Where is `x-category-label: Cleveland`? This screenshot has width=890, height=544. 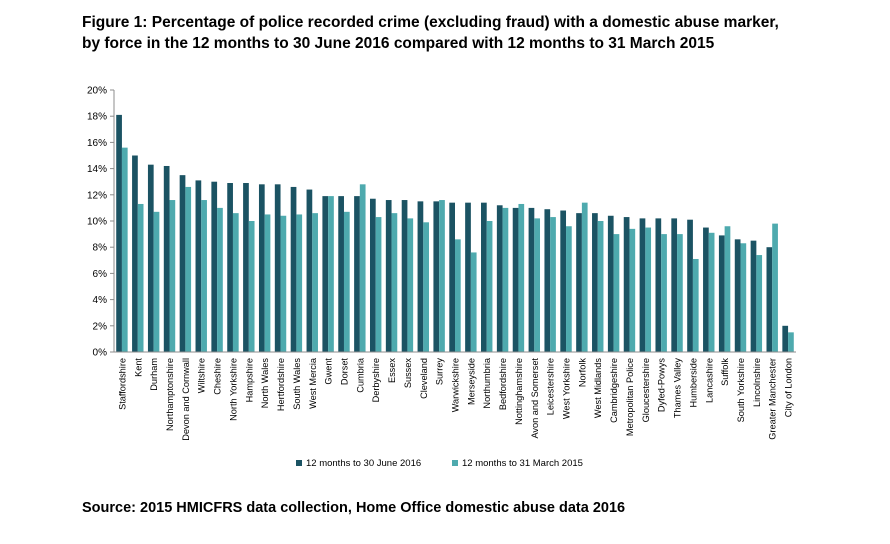 x-category-label: Cleveland is located at coordinates (424, 378).